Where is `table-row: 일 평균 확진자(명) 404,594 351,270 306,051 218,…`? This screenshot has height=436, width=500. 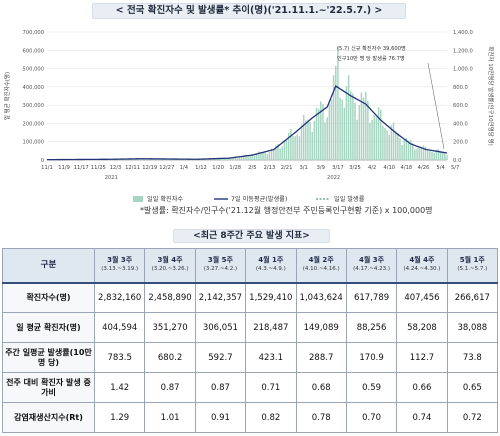 table-row: 일 평균 확진자(명) 404,594 351,270 306,051 218,… is located at coordinates (250, 327).